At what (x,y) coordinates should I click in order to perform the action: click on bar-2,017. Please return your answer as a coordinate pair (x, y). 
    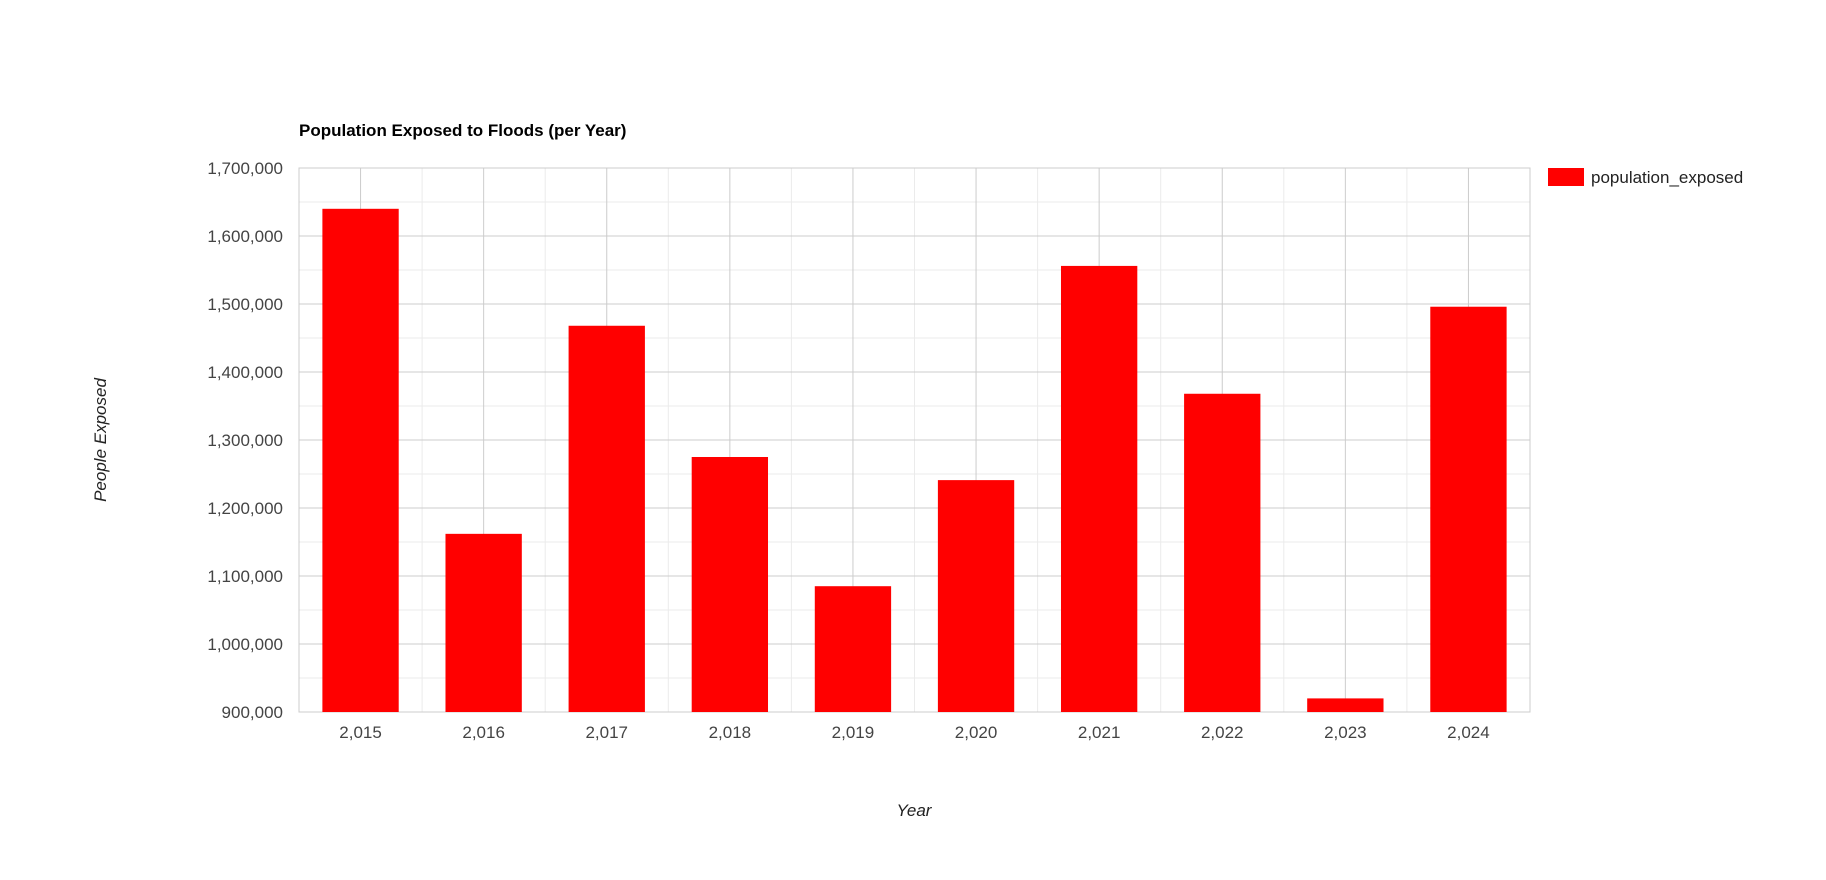
    Looking at the image, I should click on (606, 518).